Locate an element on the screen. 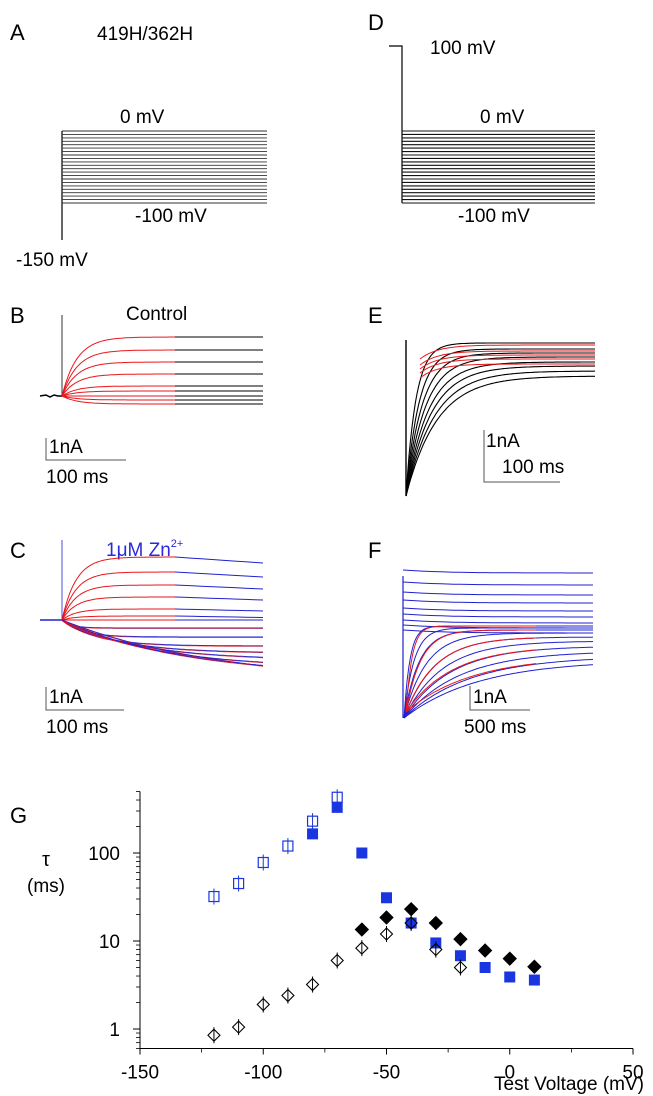 The width and height of the screenshot is (653, 1096). x-tick-label: -100 is located at coordinates (263, 1073).